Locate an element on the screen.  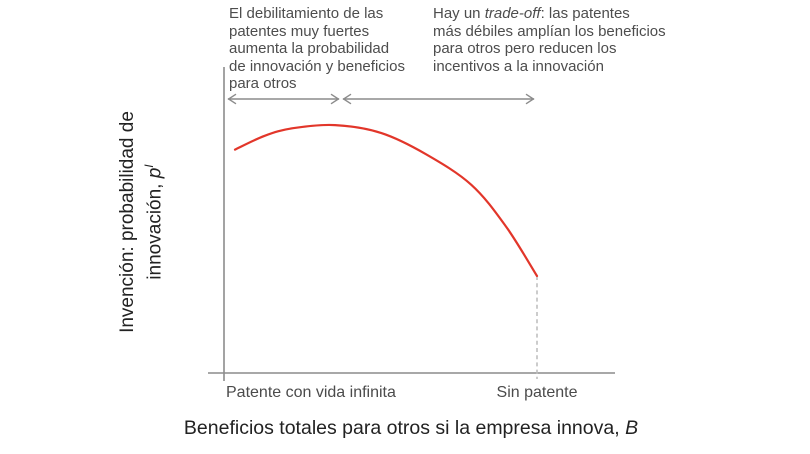
innovation-probability-curve is located at coordinates (386, 200).